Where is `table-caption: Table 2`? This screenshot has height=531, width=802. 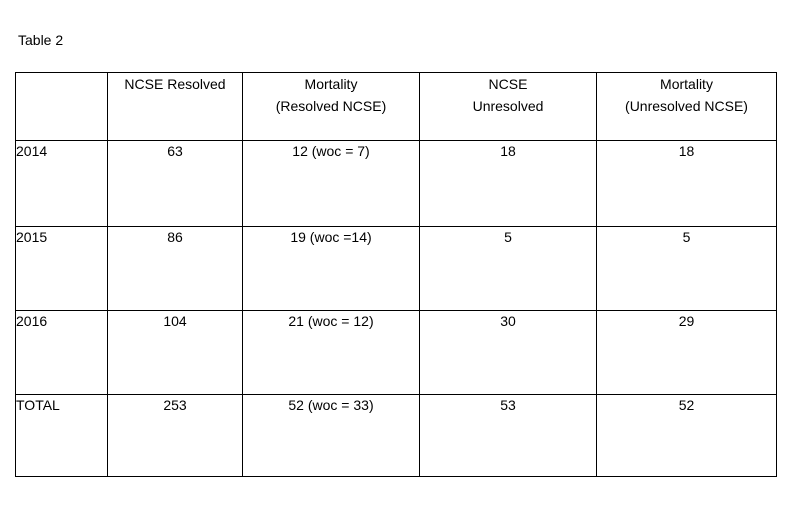 table-caption: Table 2 is located at coordinates (41, 40).